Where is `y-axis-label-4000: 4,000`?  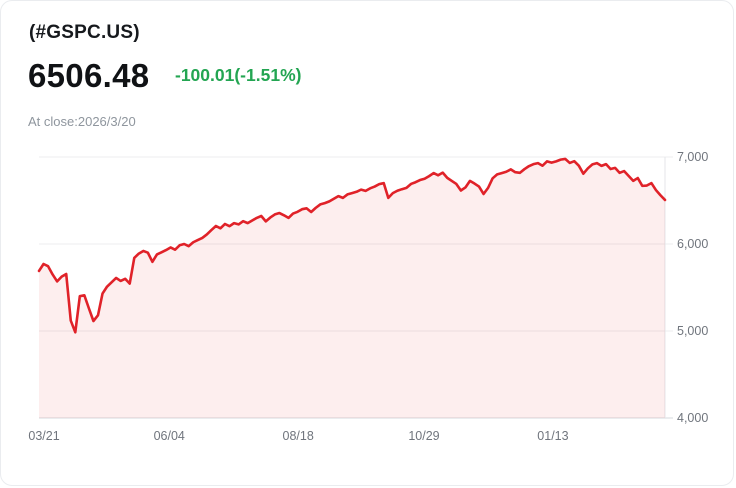 y-axis-label-4000: 4,000 is located at coordinates (693, 418).